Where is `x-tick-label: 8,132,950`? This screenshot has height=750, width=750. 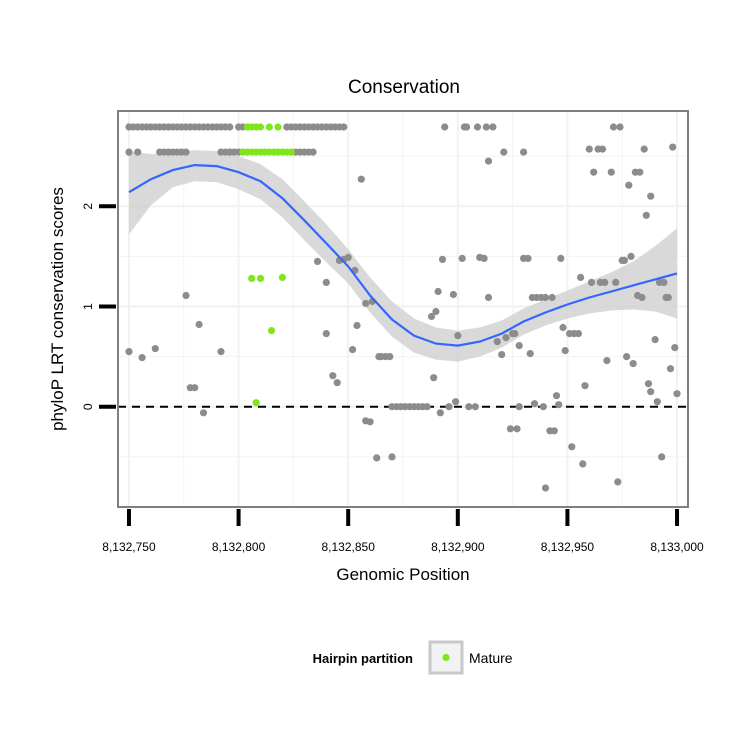 x-tick-label: 8,132,950 is located at coordinates (568, 547).